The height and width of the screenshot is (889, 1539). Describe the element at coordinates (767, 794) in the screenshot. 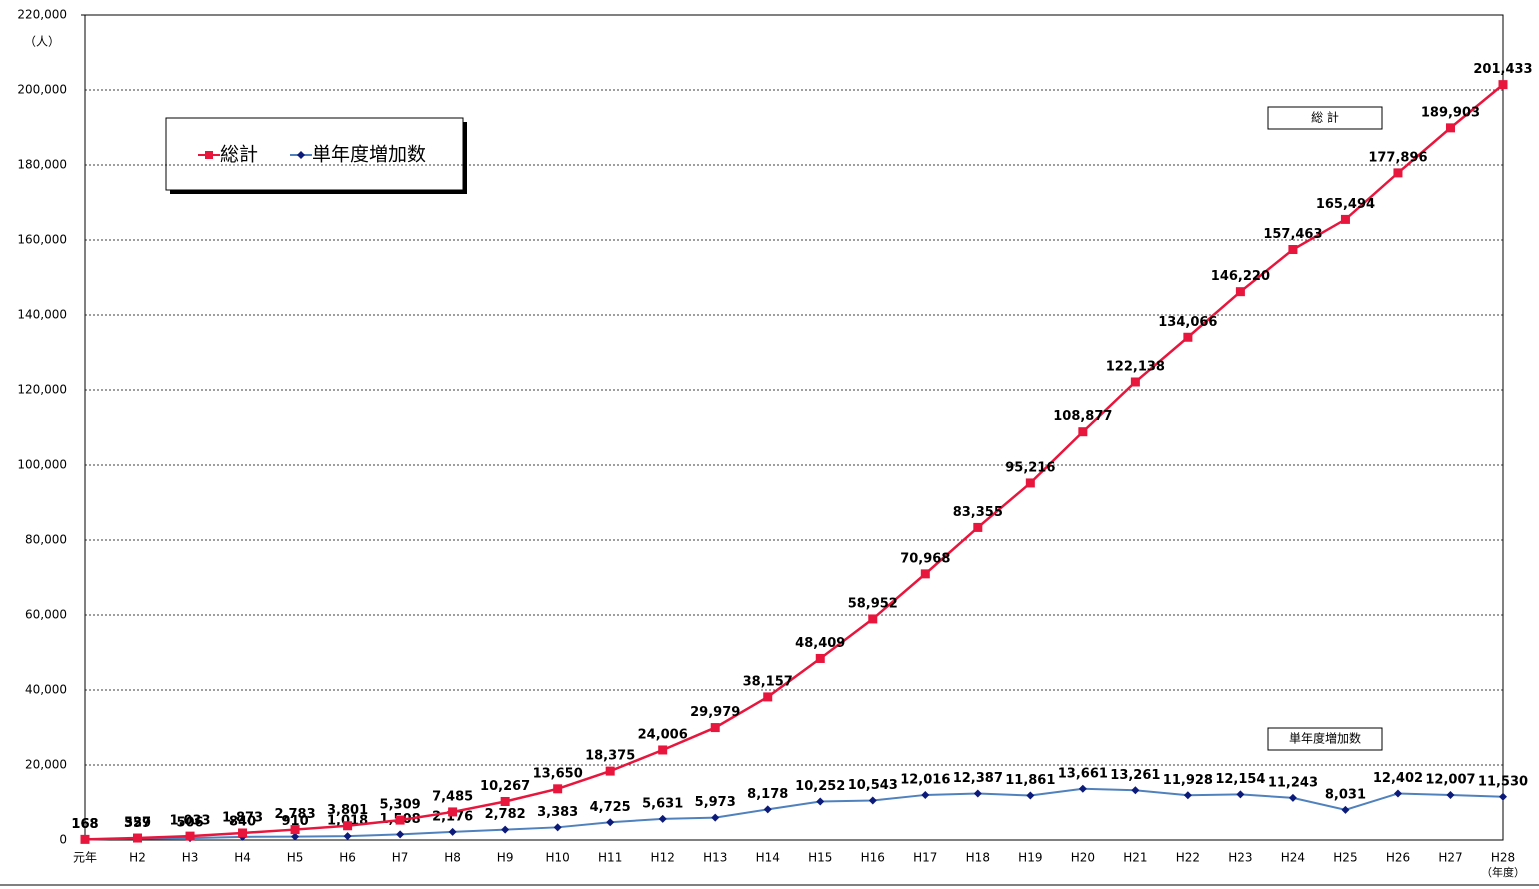

I see `data-label: 8,178` at that location.